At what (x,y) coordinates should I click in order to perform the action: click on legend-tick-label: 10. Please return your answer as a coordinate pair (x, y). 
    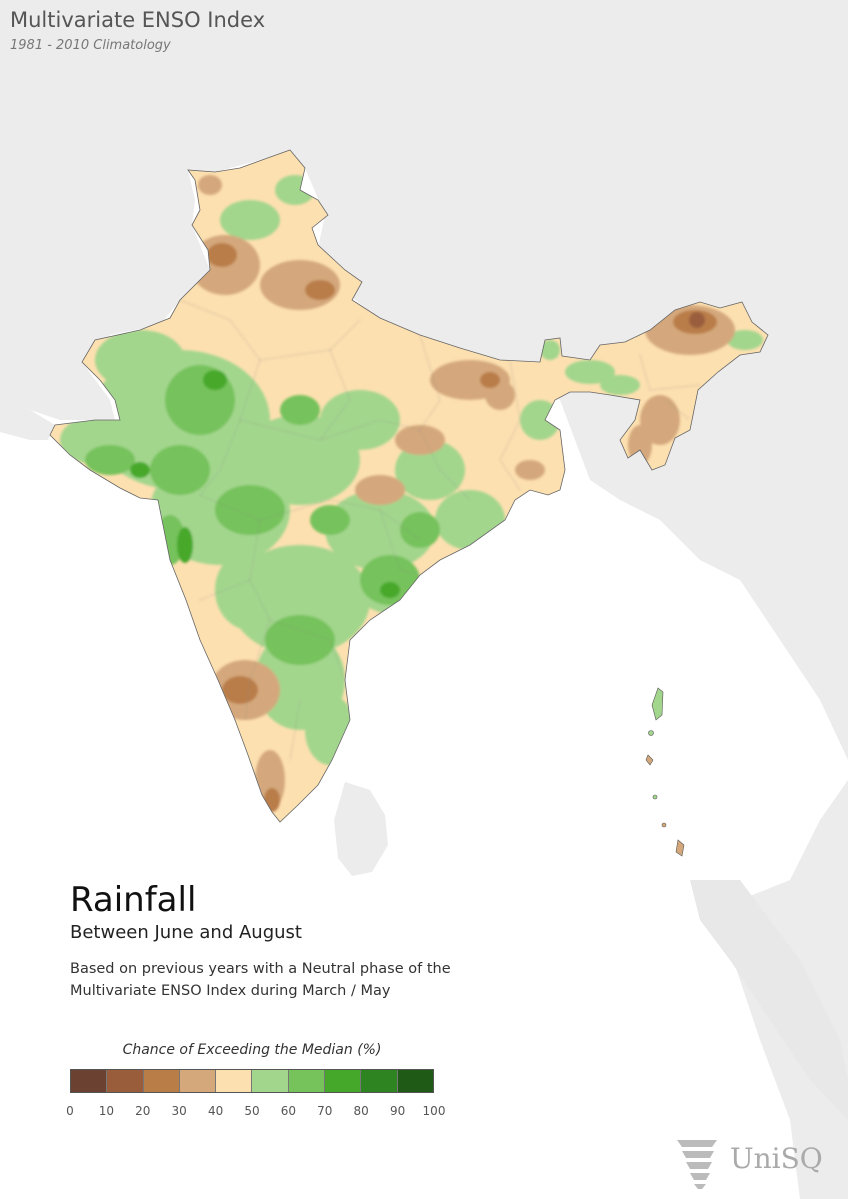
    Looking at the image, I should click on (106, 1111).